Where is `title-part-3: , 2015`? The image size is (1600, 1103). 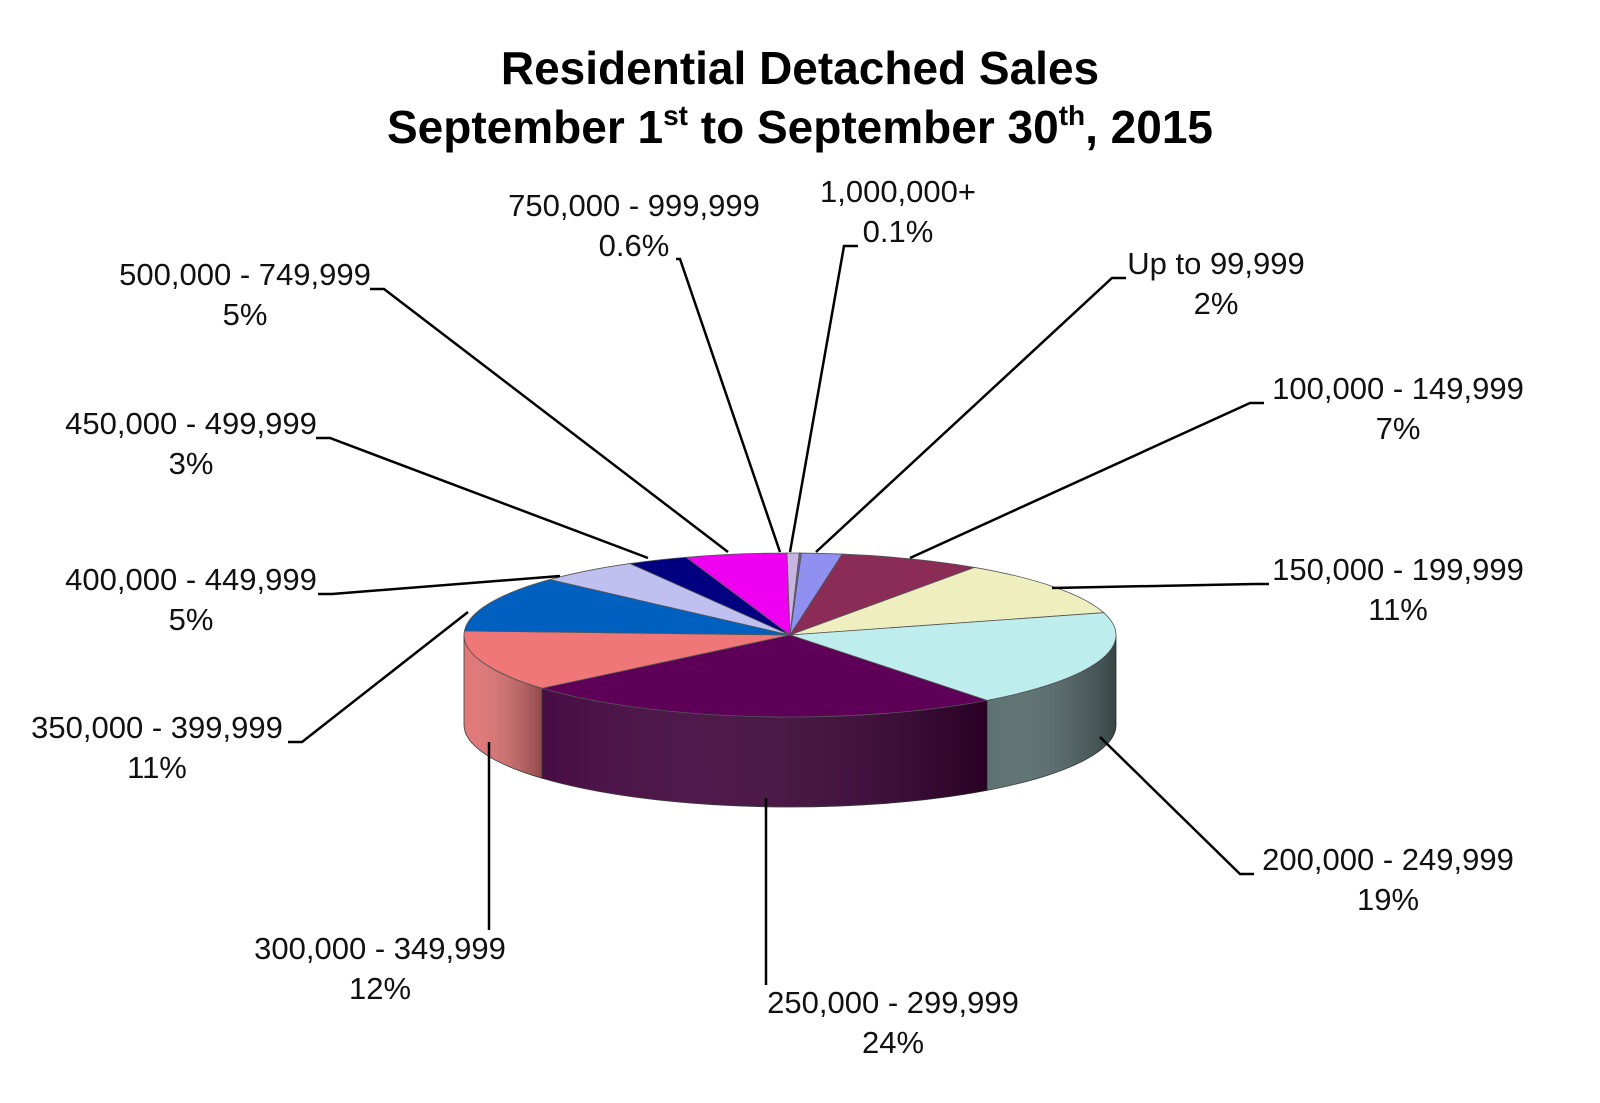 title-part-3: , 2015 is located at coordinates (1149, 127).